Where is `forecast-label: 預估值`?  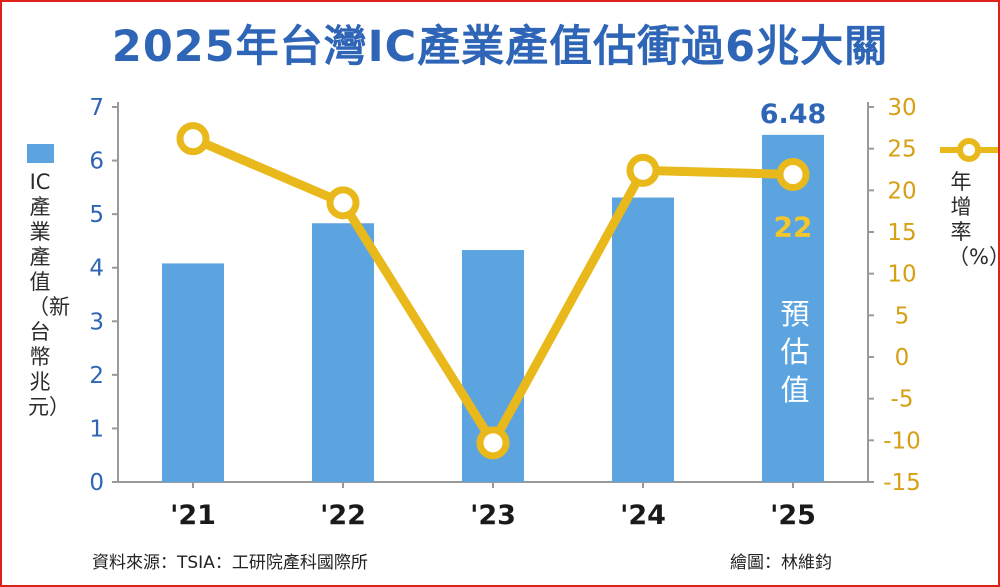 forecast-label: 預估值 is located at coordinates (795, 352).